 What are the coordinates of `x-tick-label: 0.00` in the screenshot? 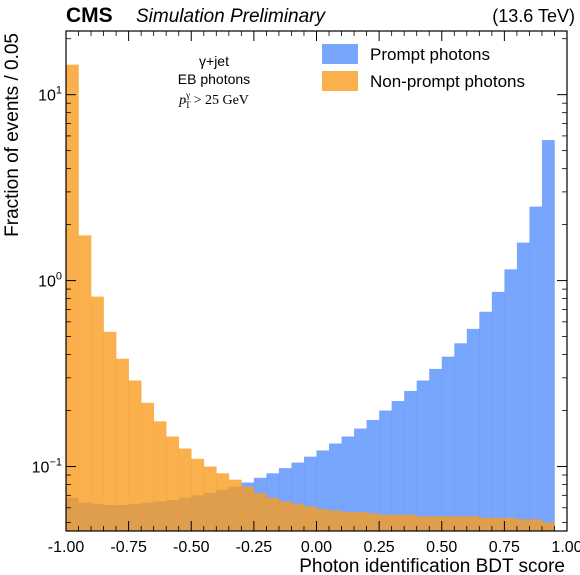 It's located at (316, 547).